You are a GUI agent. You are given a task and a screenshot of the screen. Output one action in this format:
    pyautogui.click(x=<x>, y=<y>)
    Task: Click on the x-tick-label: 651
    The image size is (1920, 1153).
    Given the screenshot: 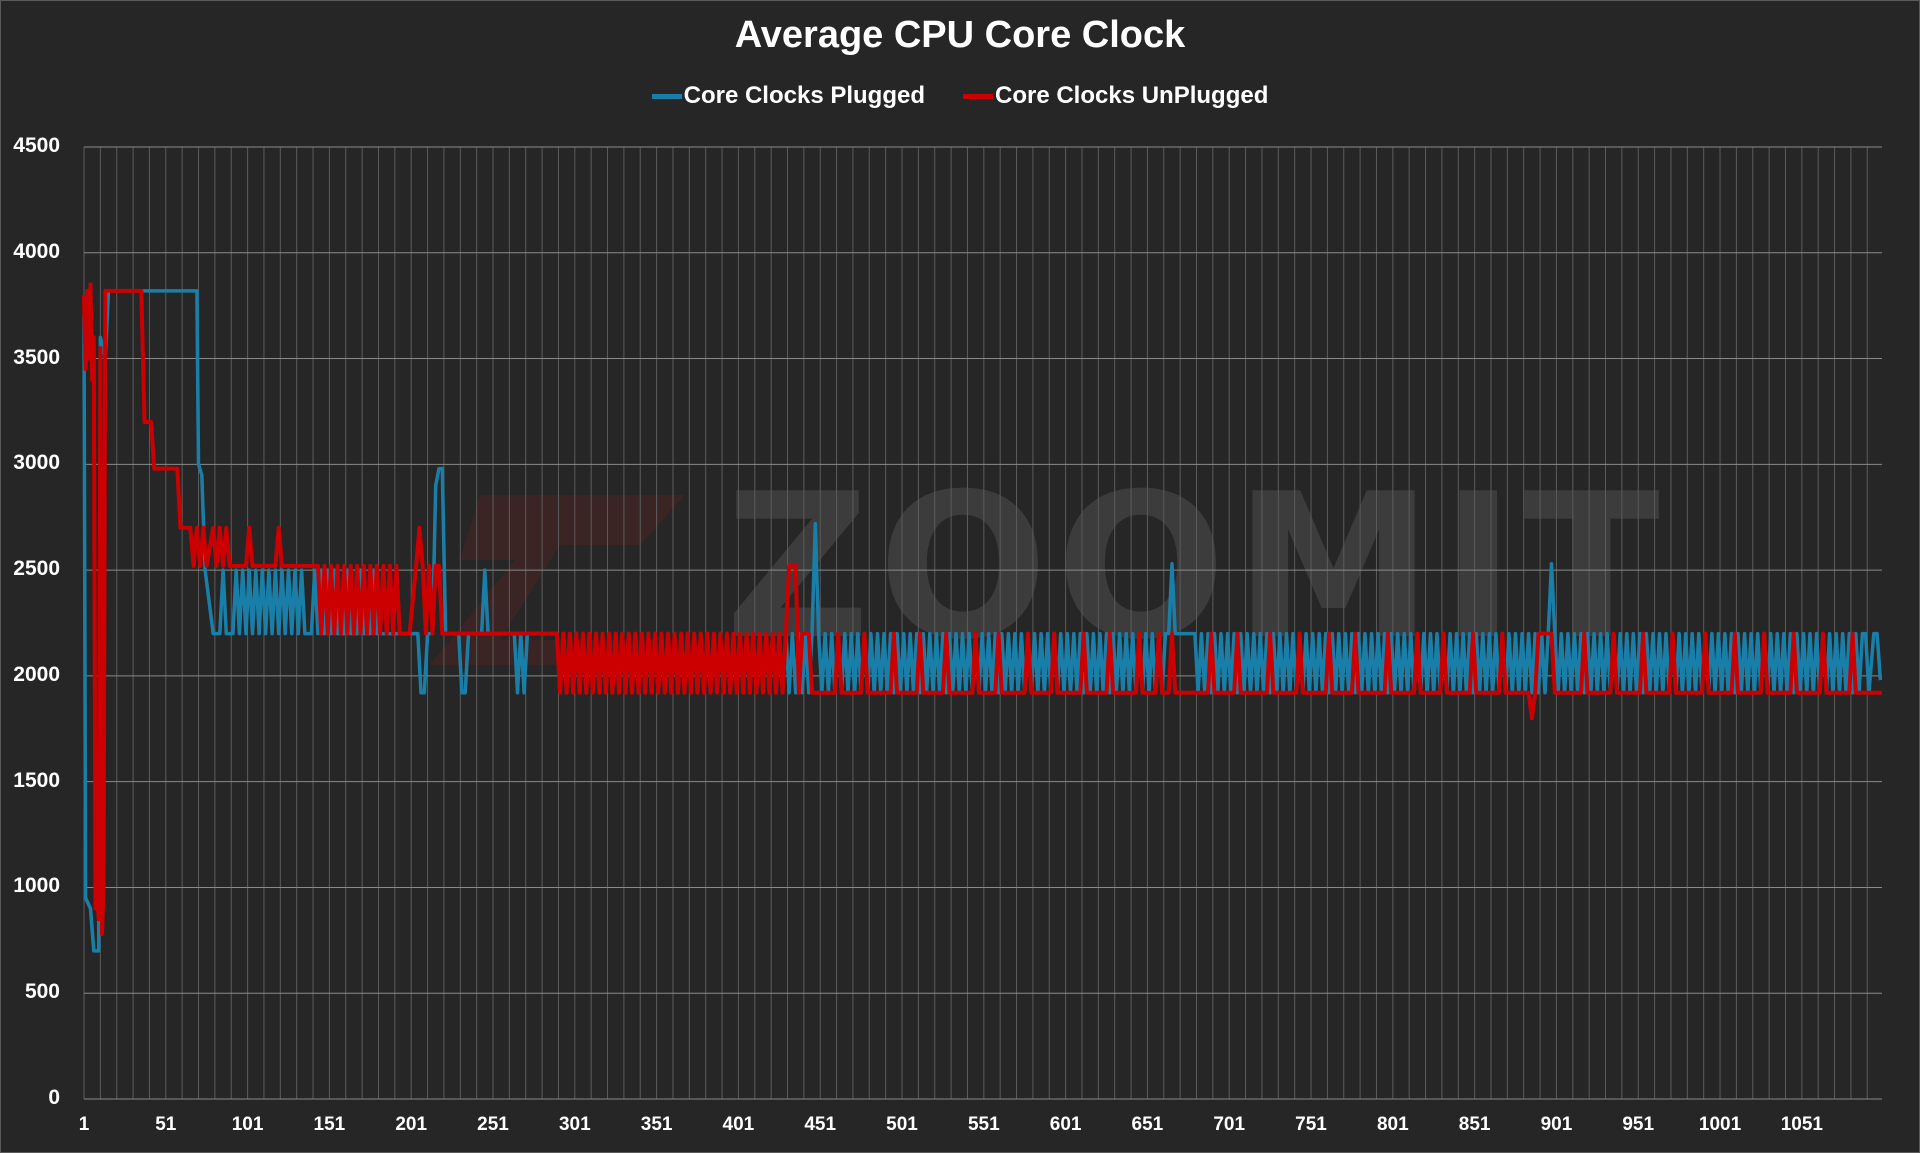 What is the action you would take?
    pyautogui.click(x=1147, y=1124)
    